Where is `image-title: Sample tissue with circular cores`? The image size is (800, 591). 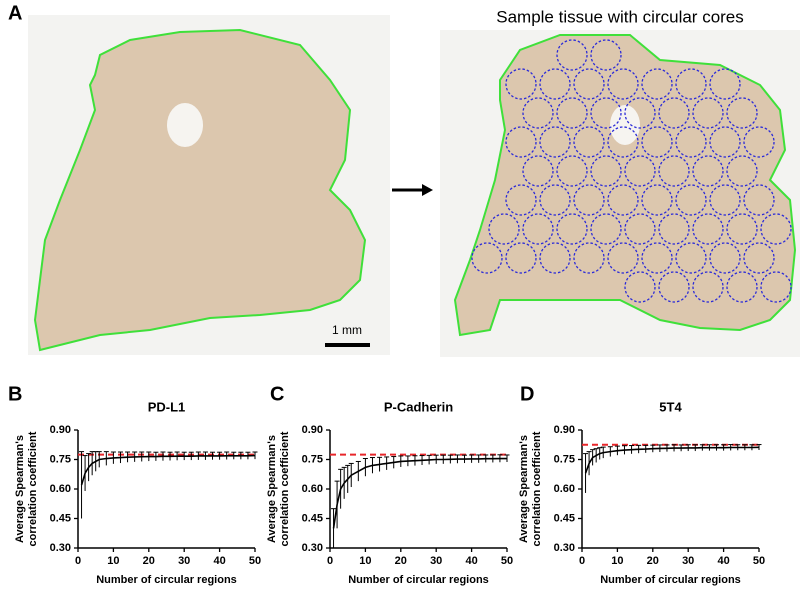
image-title: Sample tissue with circular cores is located at coordinates (620, 16).